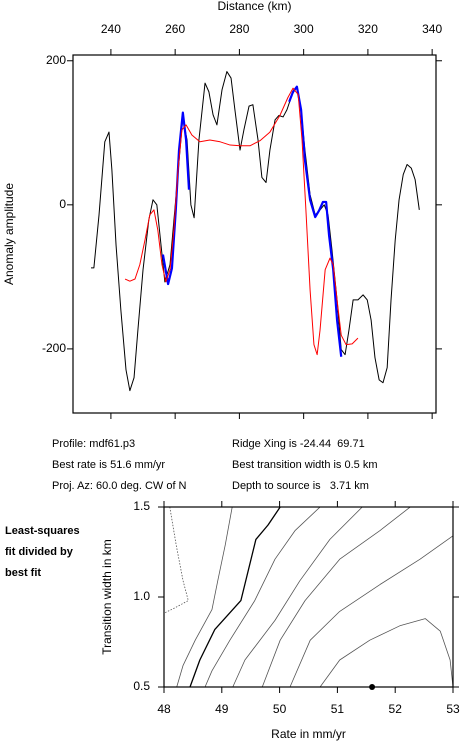 This screenshot has height=745, width=467. Describe the element at coordinates (239, 29) in the screenshot. I see `x-tick-label: 280` at that location.